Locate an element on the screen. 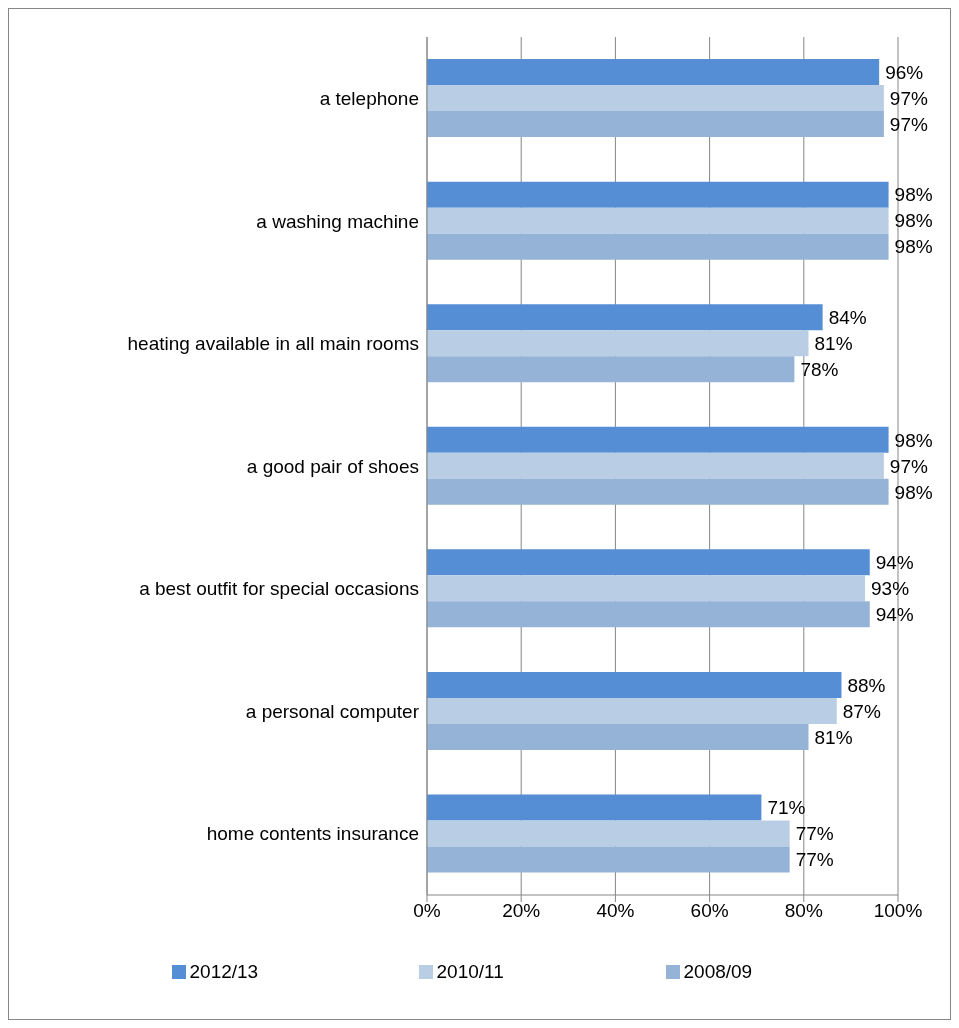  y-tick-label: a good pair of shoes is located at coordinates (332, 466).